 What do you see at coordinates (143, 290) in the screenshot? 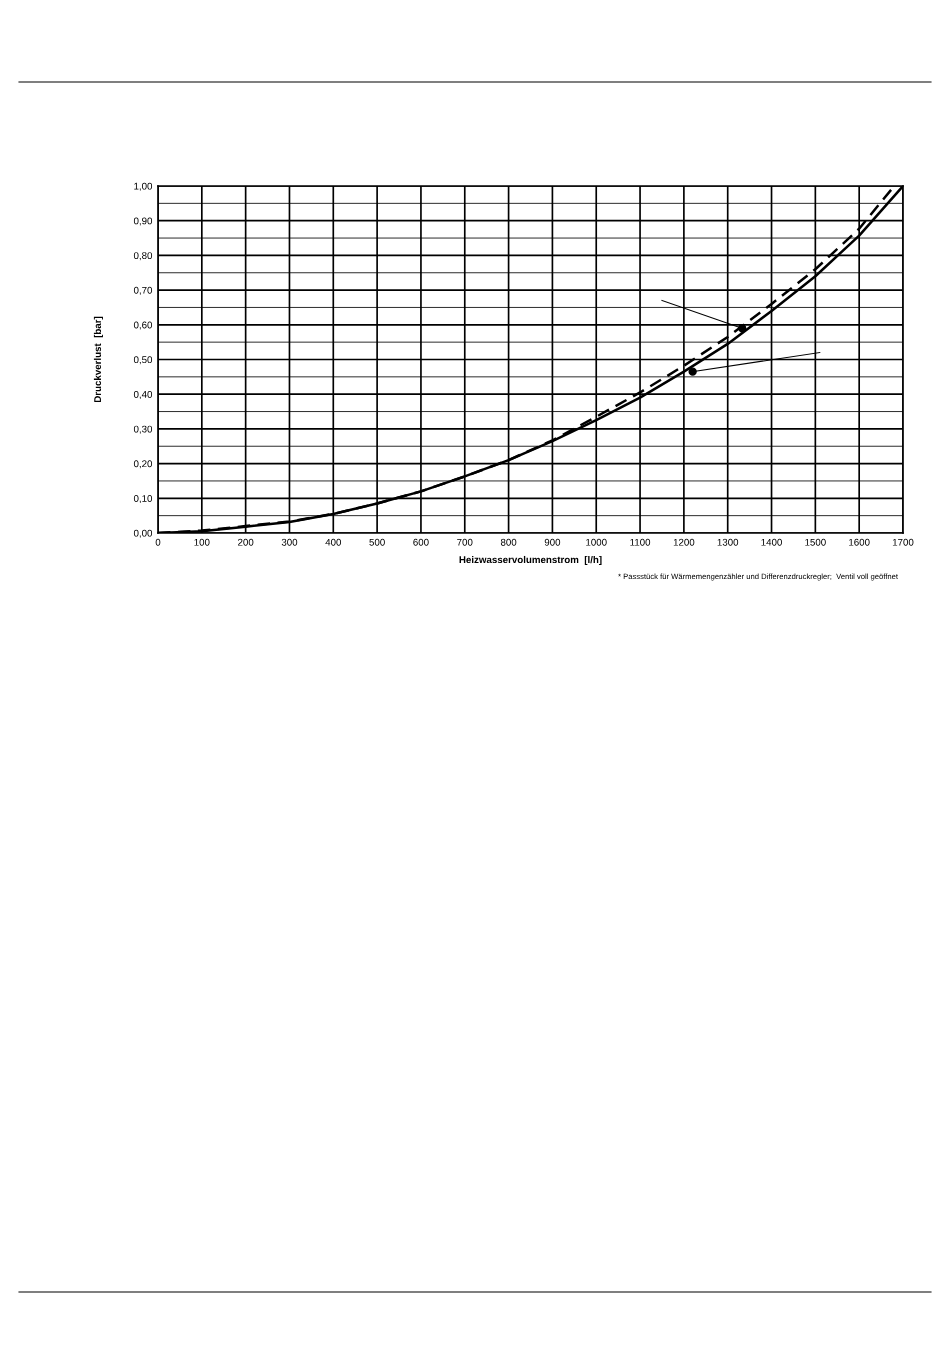
I see `y-tick-label: 0,70` at bounding box center [143, 290].